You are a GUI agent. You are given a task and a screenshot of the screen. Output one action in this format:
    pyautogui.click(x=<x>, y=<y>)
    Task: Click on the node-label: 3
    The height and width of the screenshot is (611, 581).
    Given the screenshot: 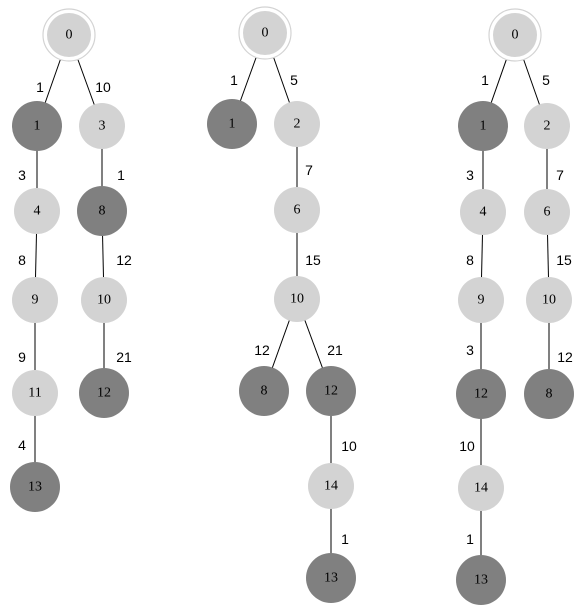 What is the action you would take?
    pyautogui.click(x=102, y=126)
    